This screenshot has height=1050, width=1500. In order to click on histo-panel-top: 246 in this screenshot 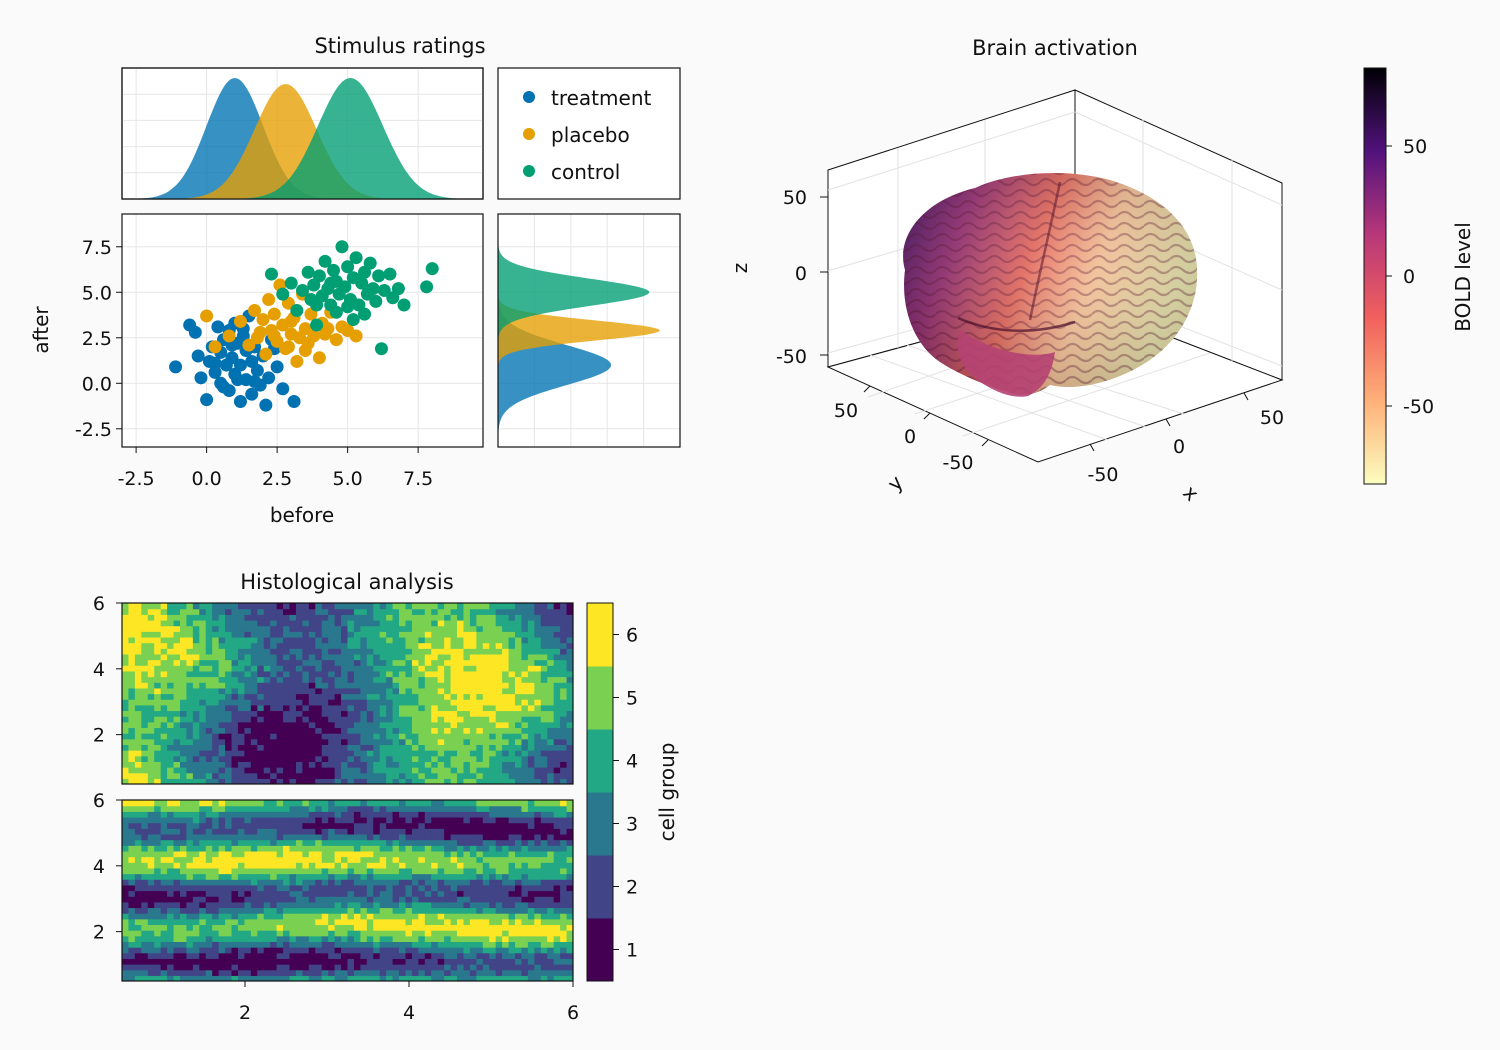, I will do `click(333, 689)`.